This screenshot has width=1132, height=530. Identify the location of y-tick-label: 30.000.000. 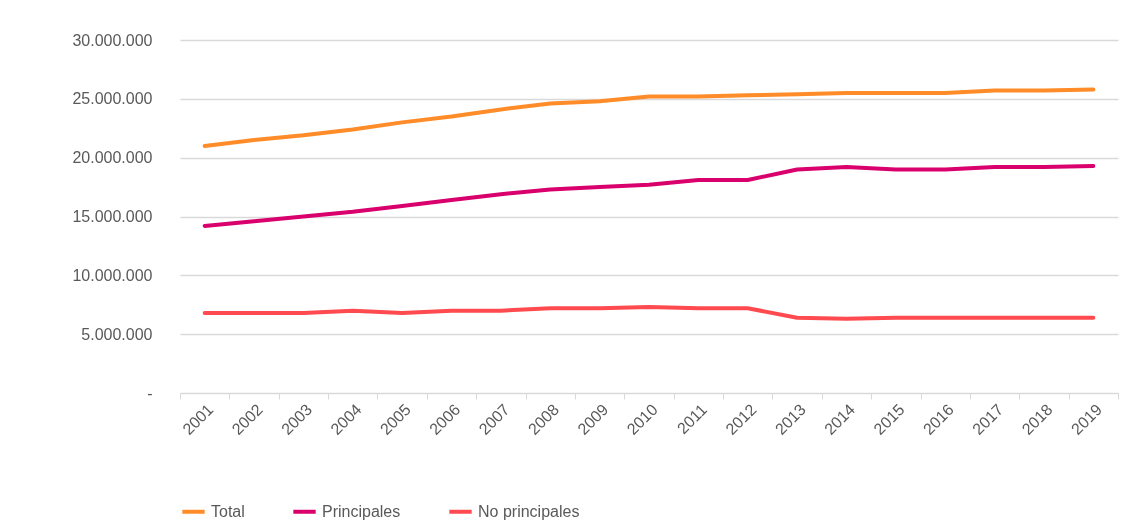
(112, 40).